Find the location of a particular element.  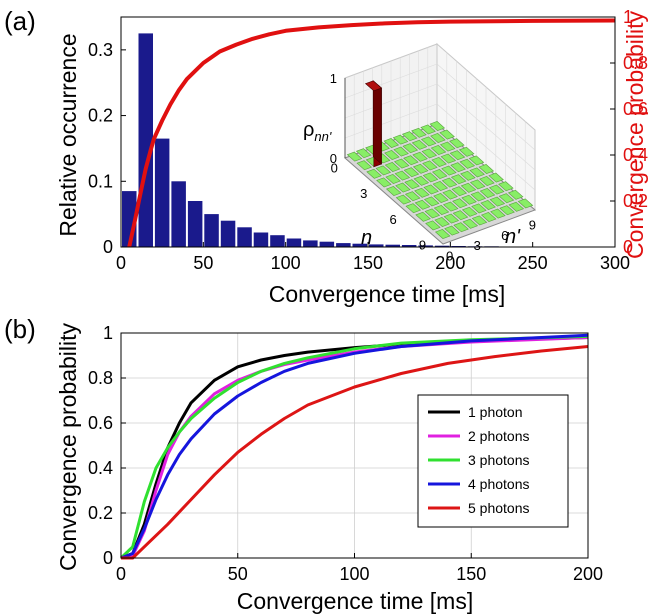

y-tick-label: 1 is located at coordinates (108, 333).